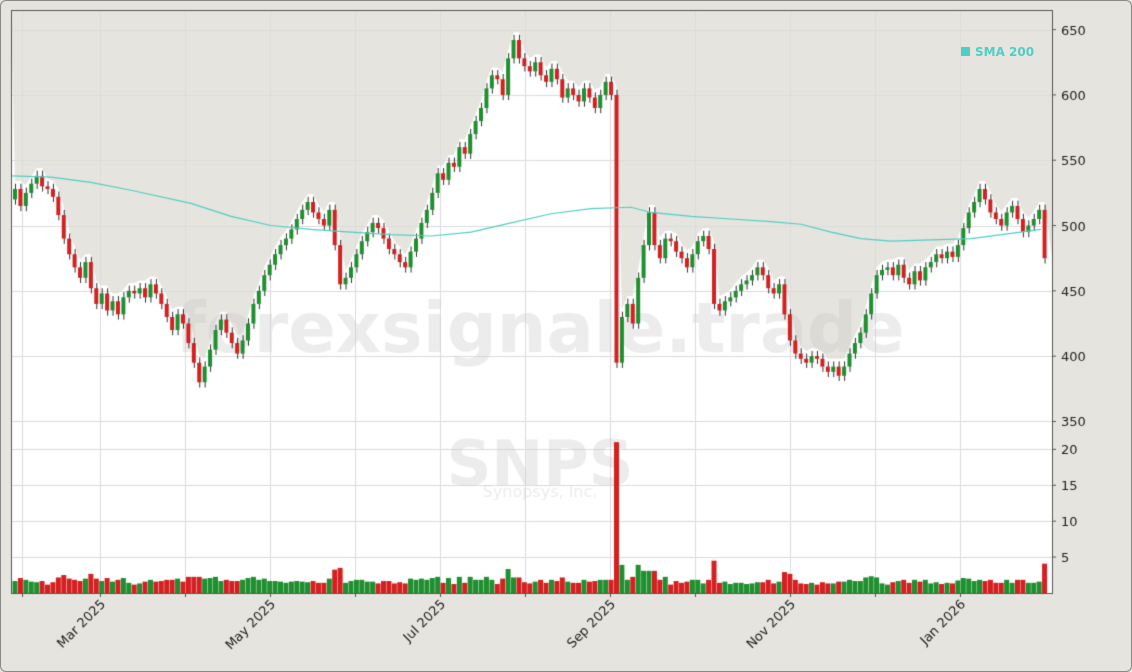 This screenshot has height=672, width=1132. I want to click on sma-swatch-icon, so click(965, 51).